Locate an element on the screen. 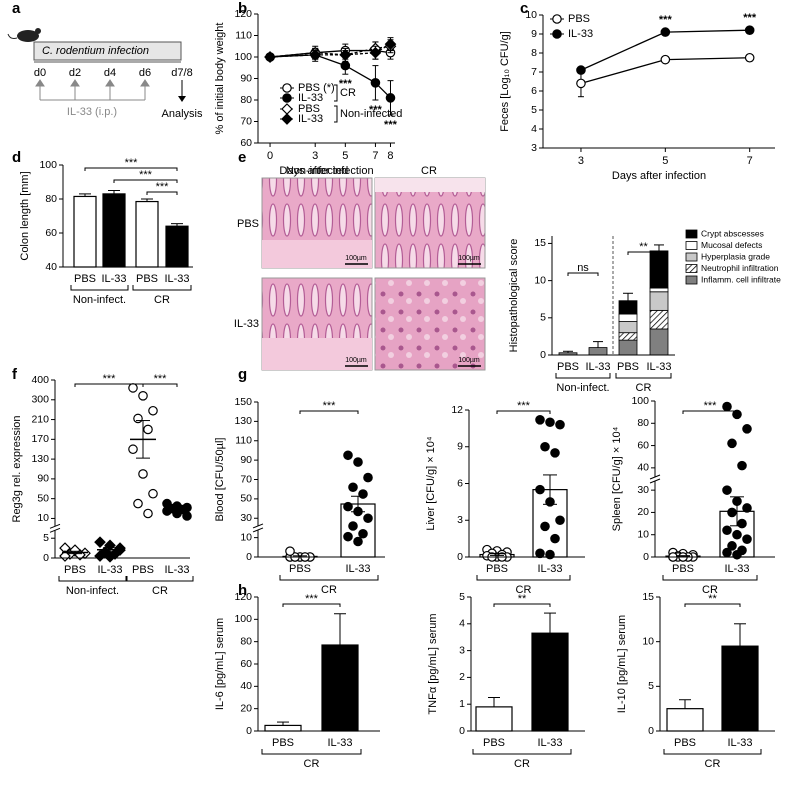  y-tick-label: 1 is located at coordinates (462, 704).